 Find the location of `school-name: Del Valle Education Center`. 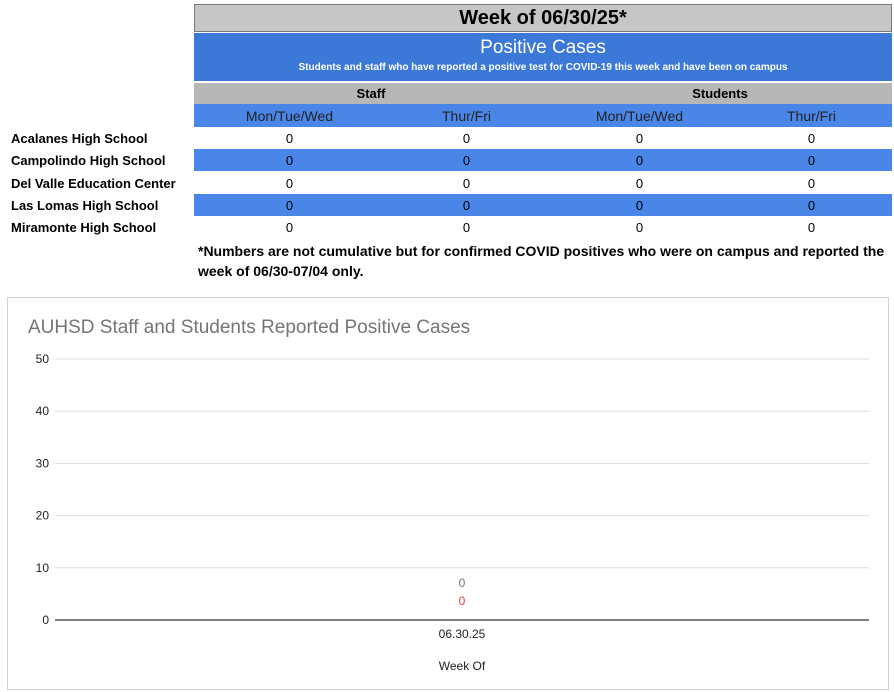

school-name: Del Valle Education Center is located at coordinates (93, 183).